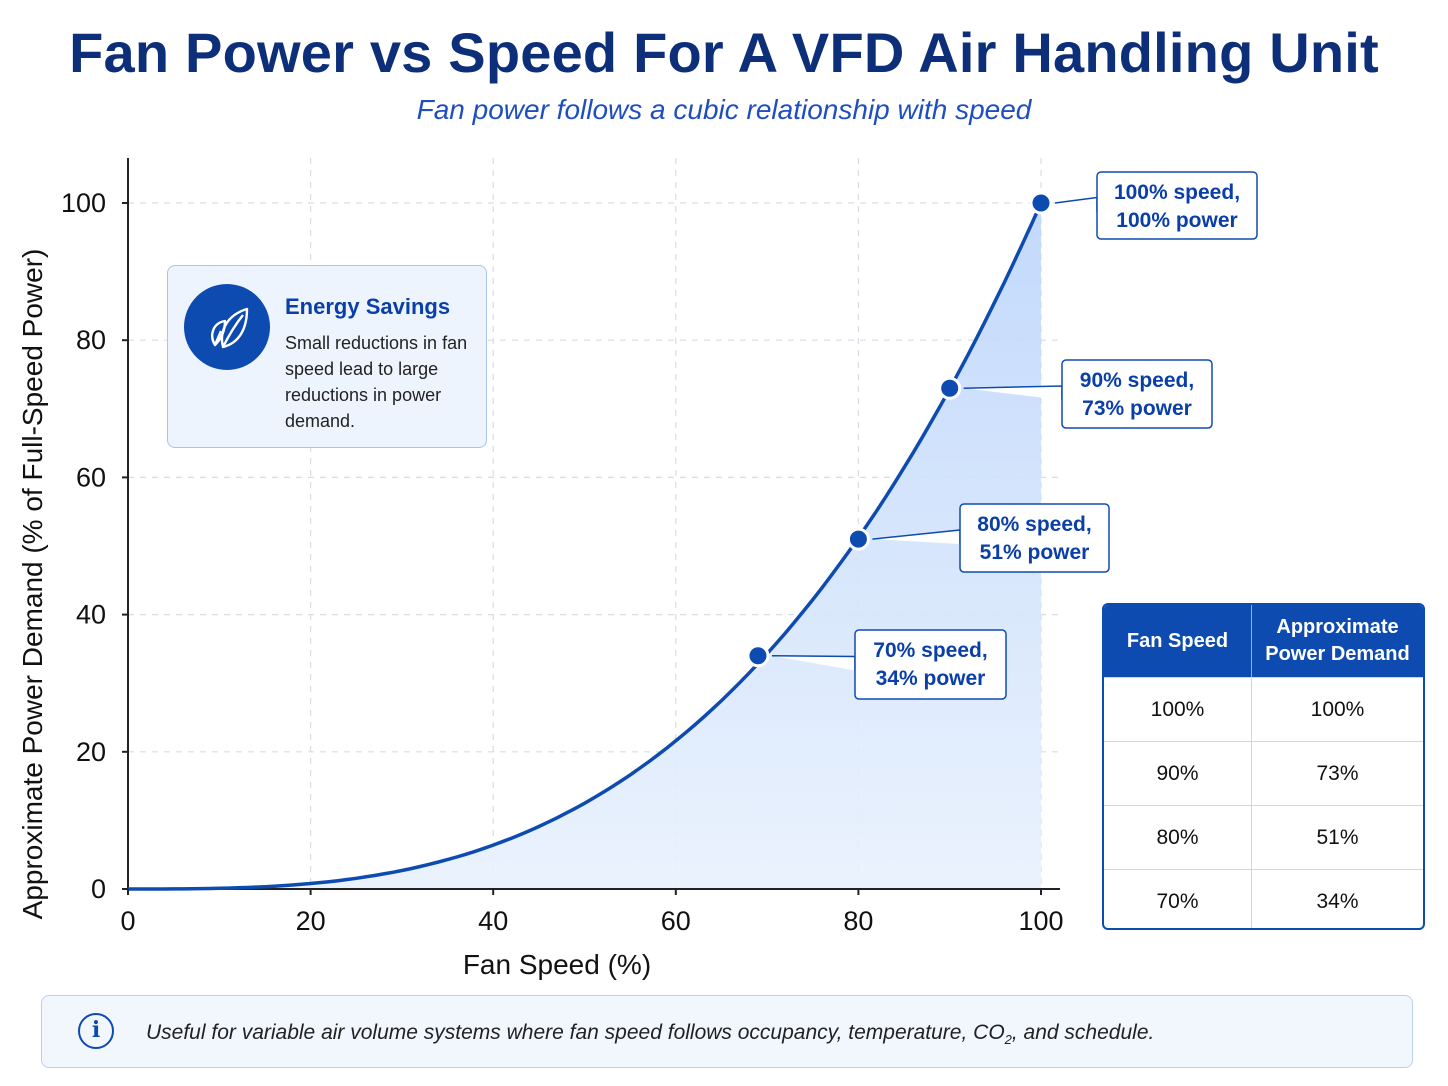 The height and width of the screenshot is (1086, 1448). Describe the element at coordinates (227, 327) in the screenshot. I see `leaf-icon` at that location.